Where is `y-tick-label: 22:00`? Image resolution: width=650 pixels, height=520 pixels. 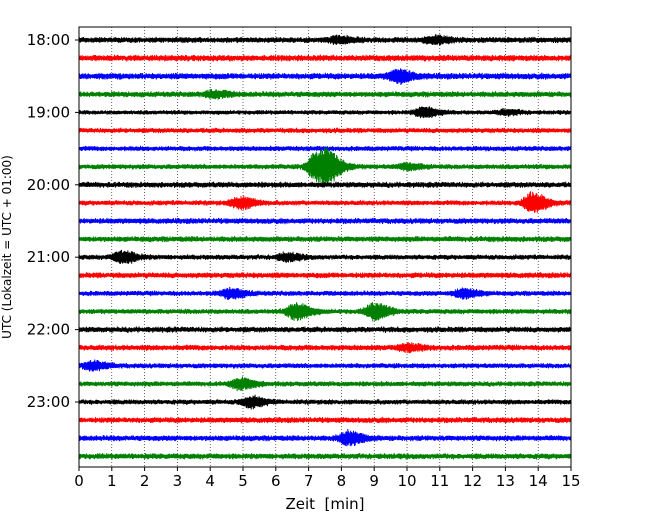
y-tick-label: 22:00 is located at coordinates (48, 330).